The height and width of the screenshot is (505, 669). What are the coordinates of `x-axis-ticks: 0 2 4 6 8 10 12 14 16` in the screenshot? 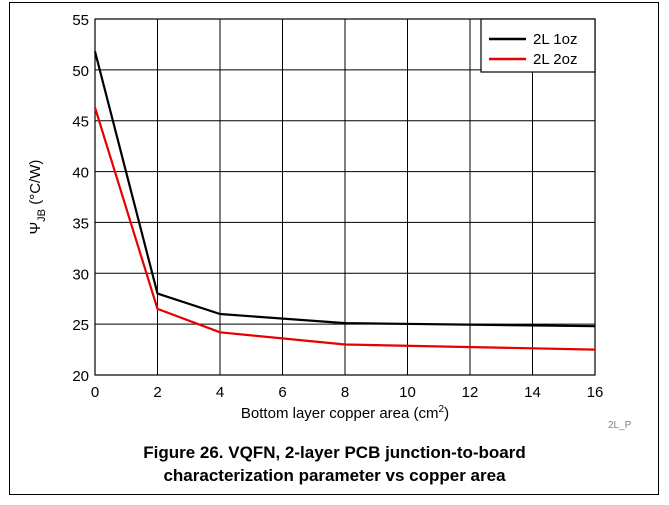 It's located at (347, 392).